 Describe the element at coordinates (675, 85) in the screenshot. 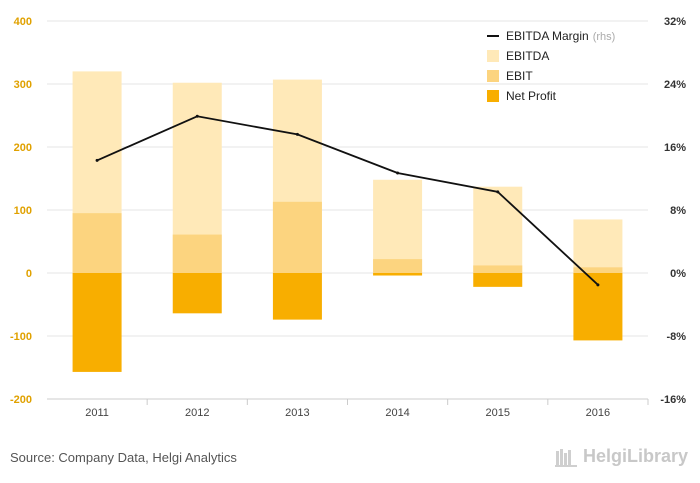

I see `right-axis-tick-label: 24%` at that location.